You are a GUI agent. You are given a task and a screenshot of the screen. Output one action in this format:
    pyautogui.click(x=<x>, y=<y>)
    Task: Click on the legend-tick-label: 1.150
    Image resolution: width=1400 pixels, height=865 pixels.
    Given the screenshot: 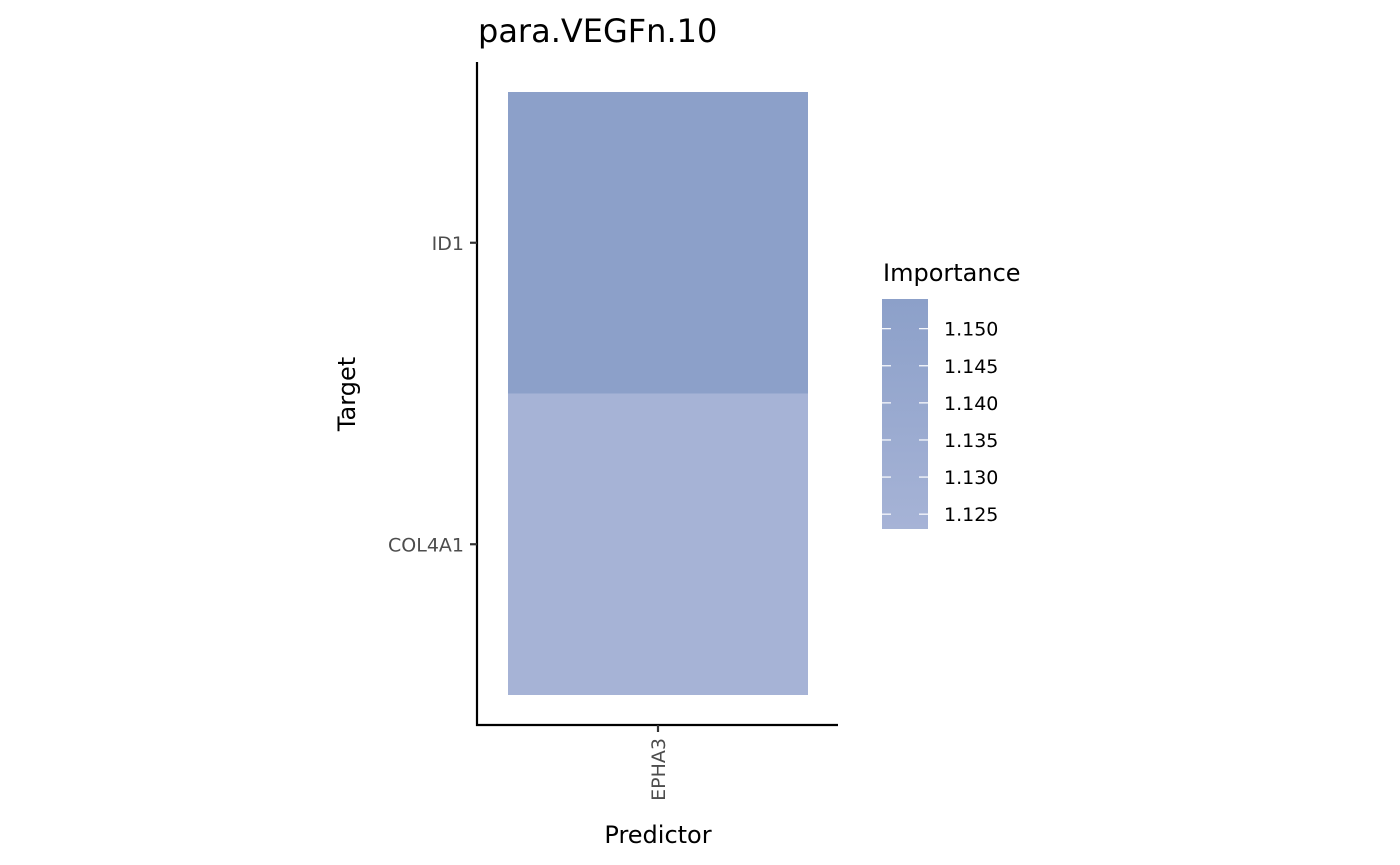 What is the action you would take?
    pyautogui.click(x=971, y=330)
    